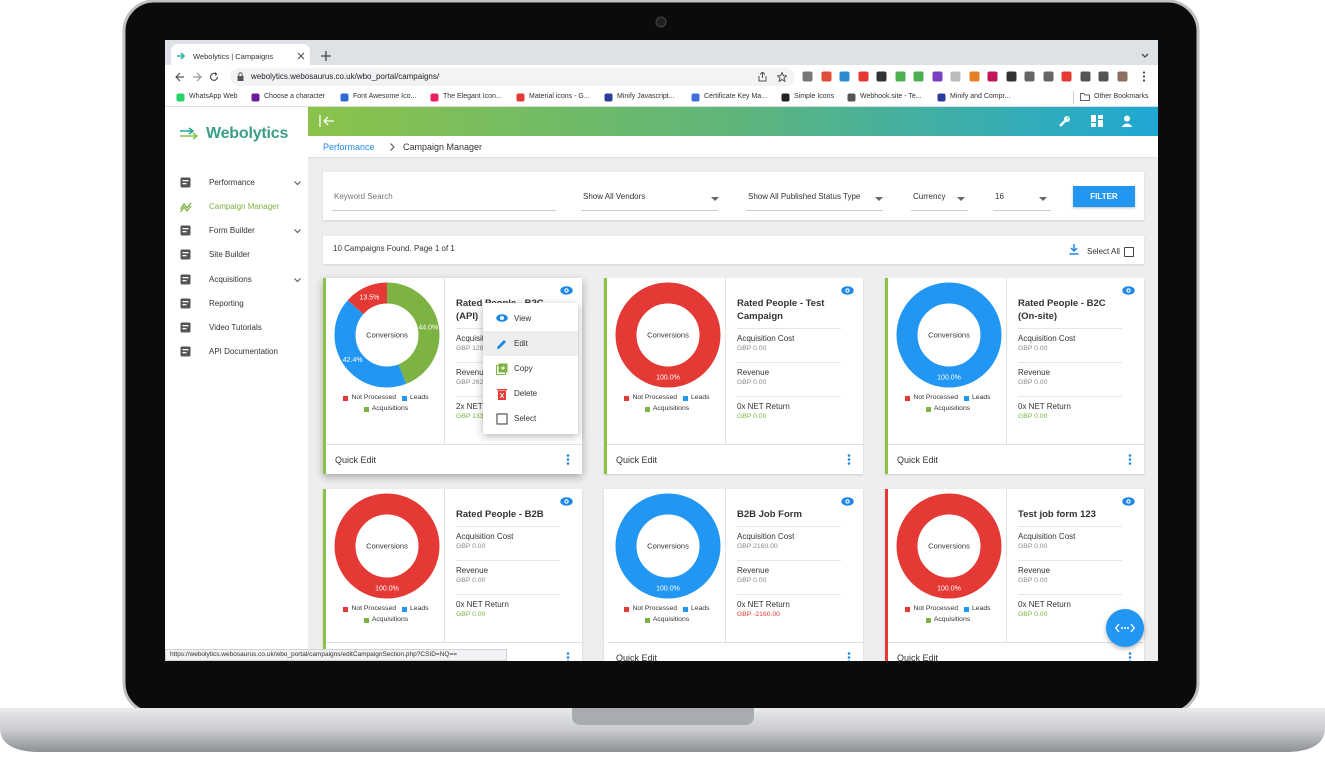 The image size is (1325, 780). I want to click on other-bookmarks: Other Bookmarks, so click(1121, 97).